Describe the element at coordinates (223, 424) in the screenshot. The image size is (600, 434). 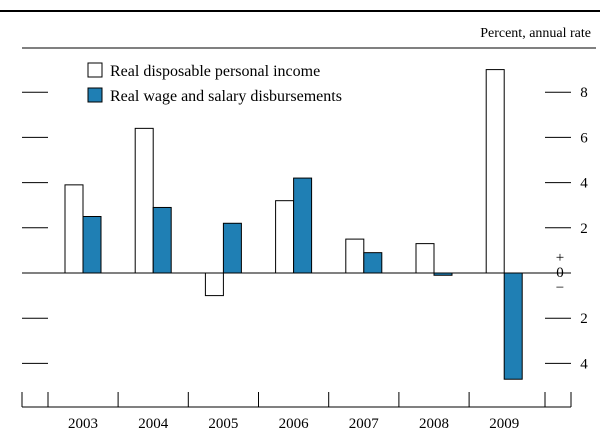
I see `x-tick-label: 2005` at that location.